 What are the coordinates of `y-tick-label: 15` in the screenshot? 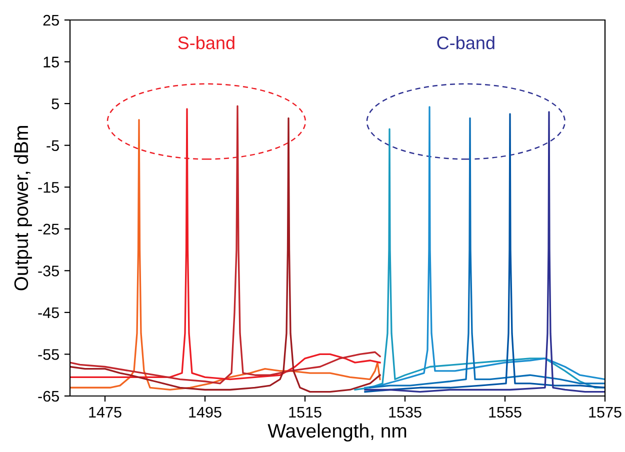 It's located at (51, 62).